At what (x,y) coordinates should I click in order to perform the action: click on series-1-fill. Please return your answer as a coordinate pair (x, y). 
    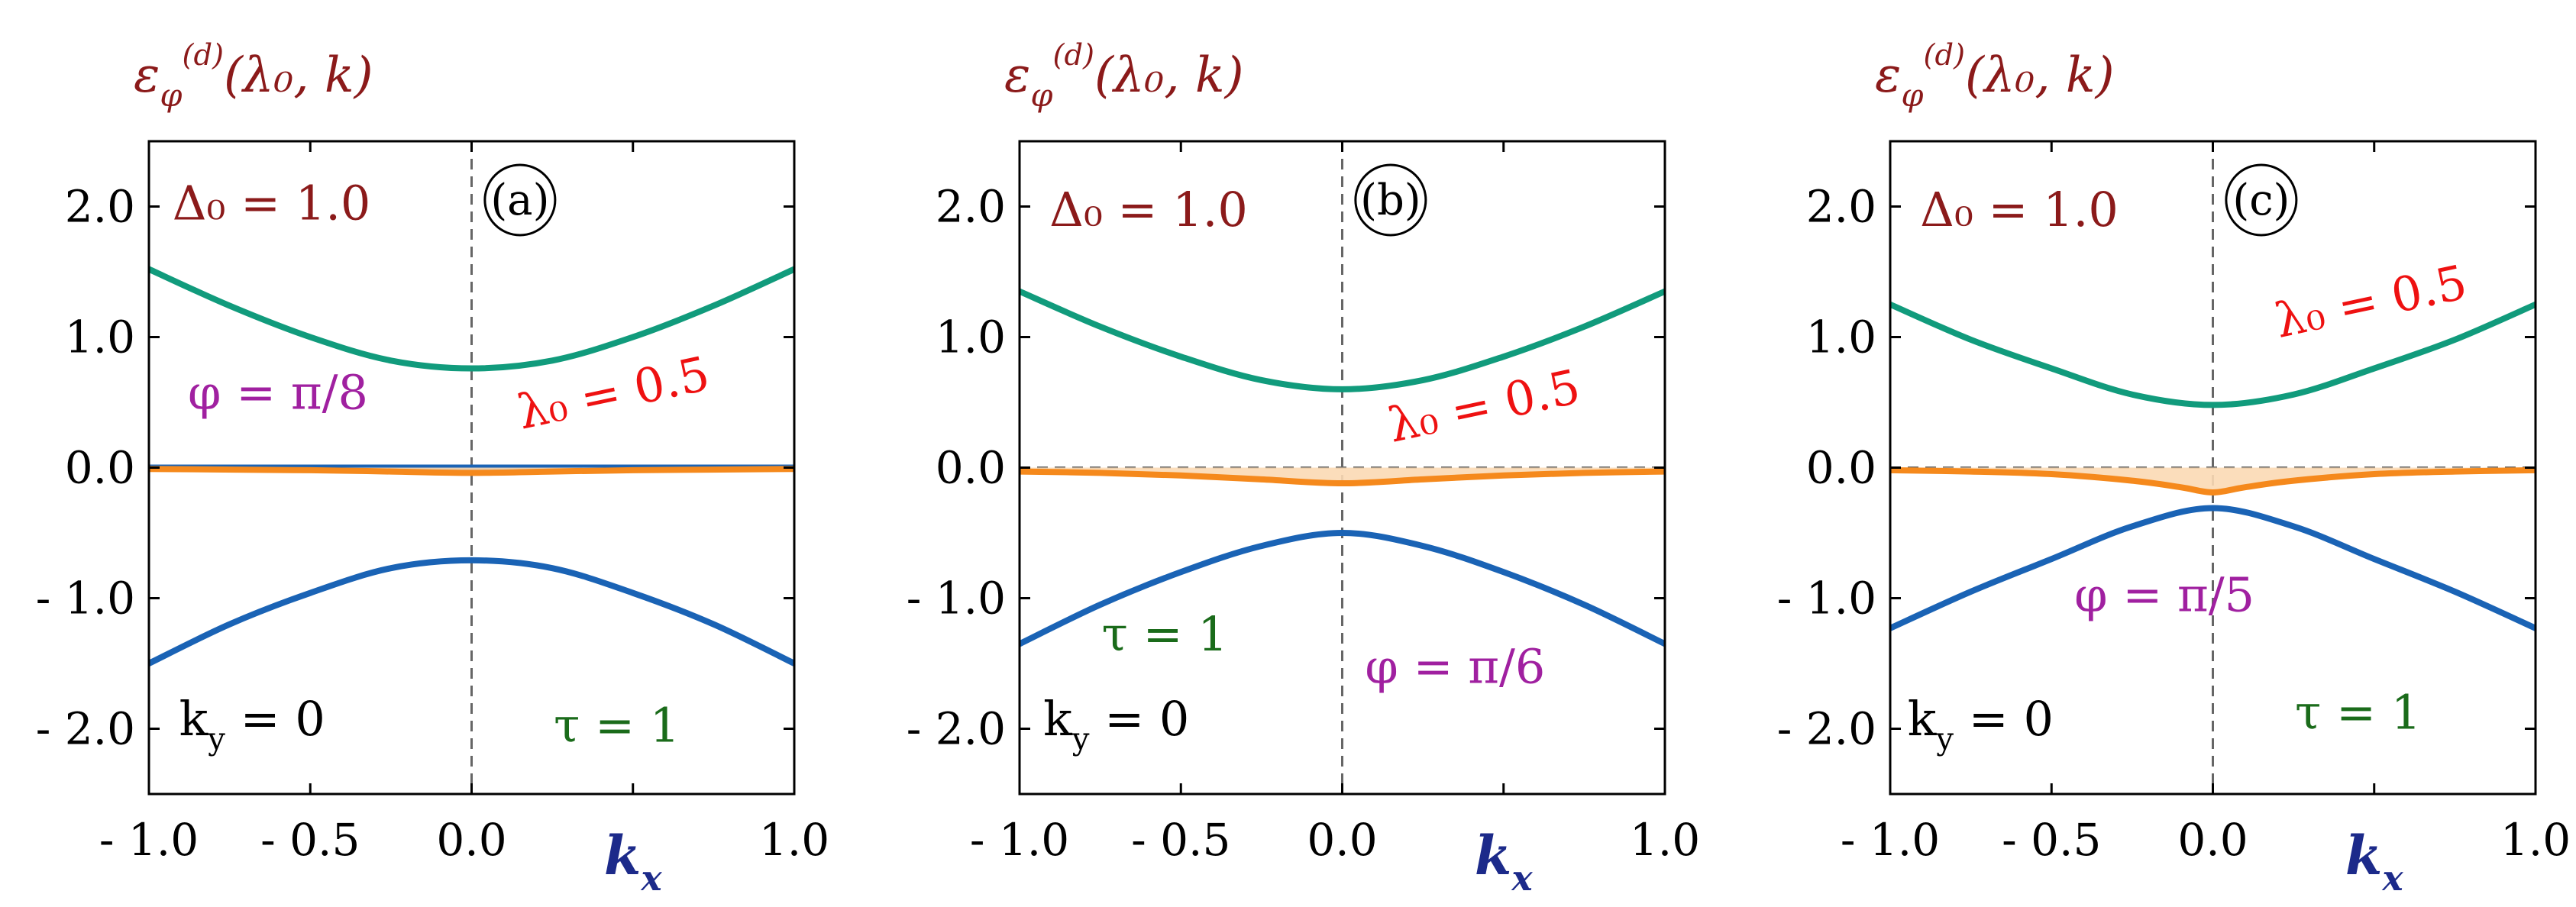
    Looking at the image, I should click on (1342, 476).